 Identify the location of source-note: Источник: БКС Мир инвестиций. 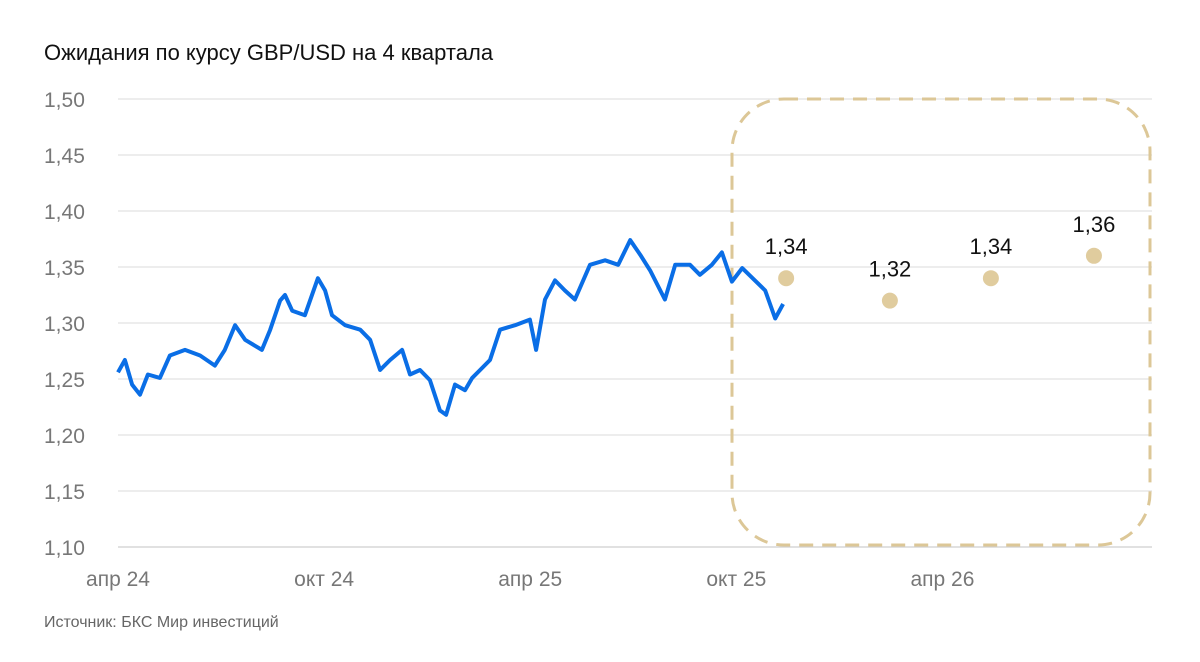
(161, 622).